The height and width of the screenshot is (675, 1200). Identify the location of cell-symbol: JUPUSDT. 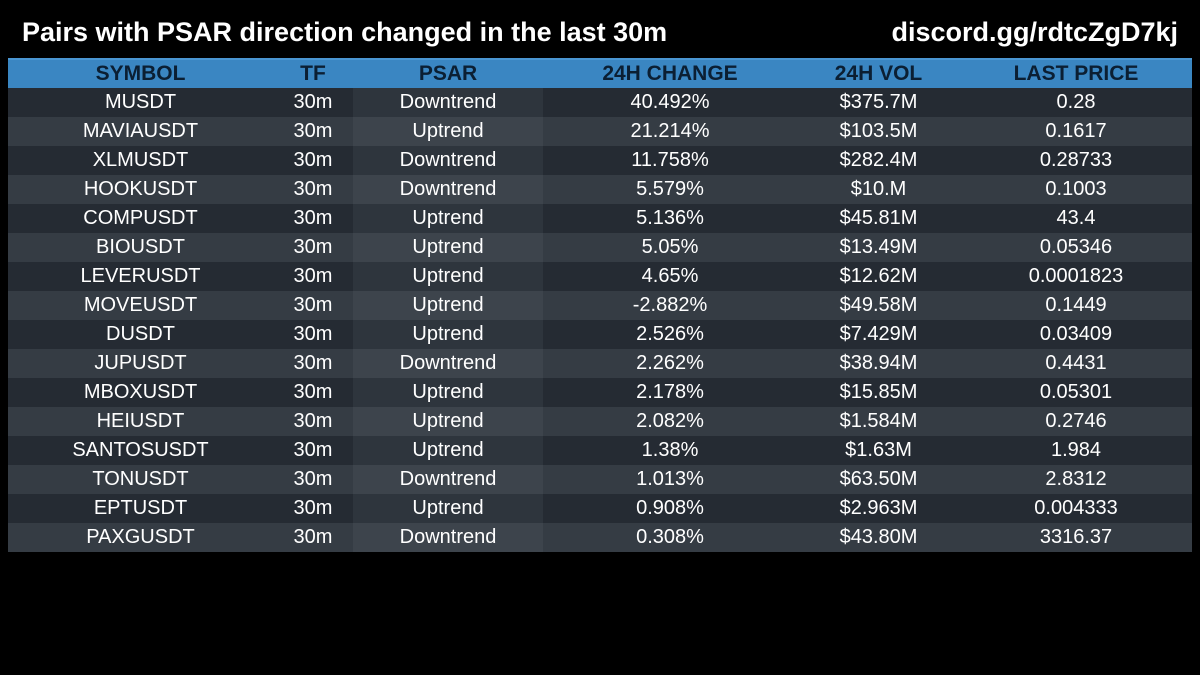
(140, 363).